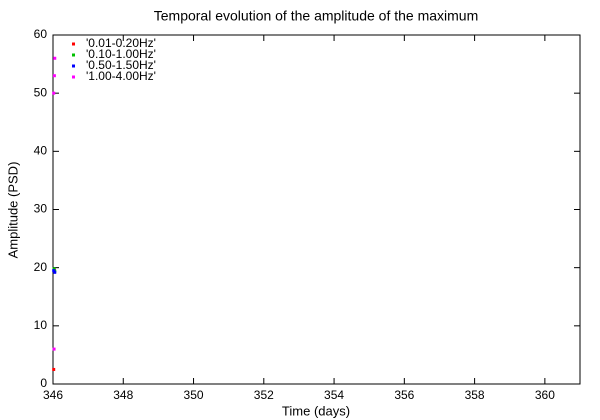 This screenshot has width=600, height=420. What do you see at coordinates (316, 410) in the screenshot?
I see `x-axis-label: Time (days)` at bounding box center [316, 410].